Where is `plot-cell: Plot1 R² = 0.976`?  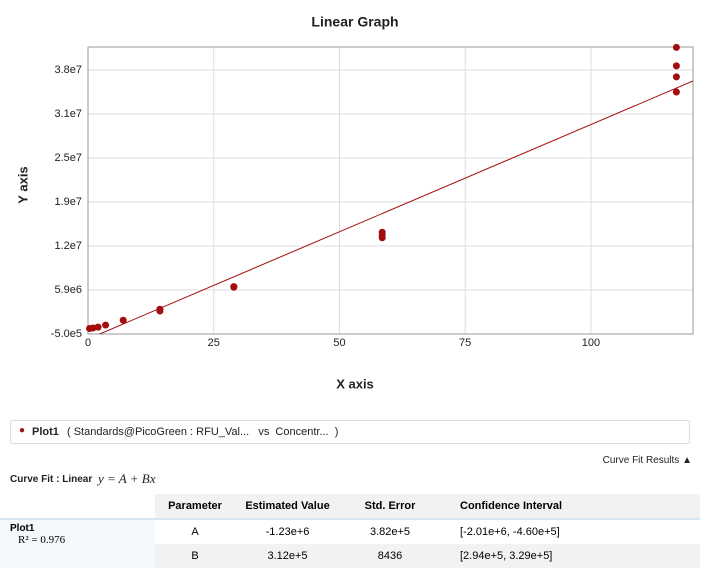 plot-cell: Plot1 R² = 0.976 is located at coordinates (77, 543).